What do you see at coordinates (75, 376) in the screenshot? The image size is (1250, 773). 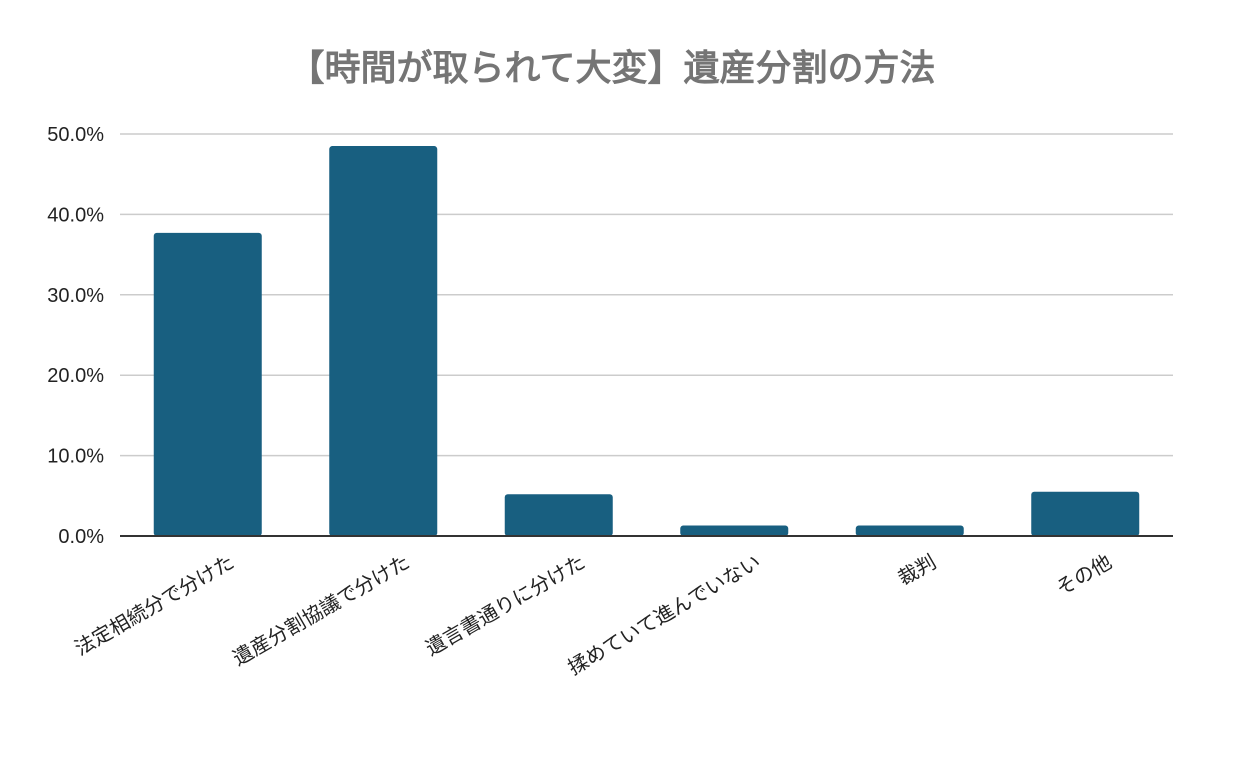 I see `y-tick-label: 20.0%` at bounding box center [75, 376].